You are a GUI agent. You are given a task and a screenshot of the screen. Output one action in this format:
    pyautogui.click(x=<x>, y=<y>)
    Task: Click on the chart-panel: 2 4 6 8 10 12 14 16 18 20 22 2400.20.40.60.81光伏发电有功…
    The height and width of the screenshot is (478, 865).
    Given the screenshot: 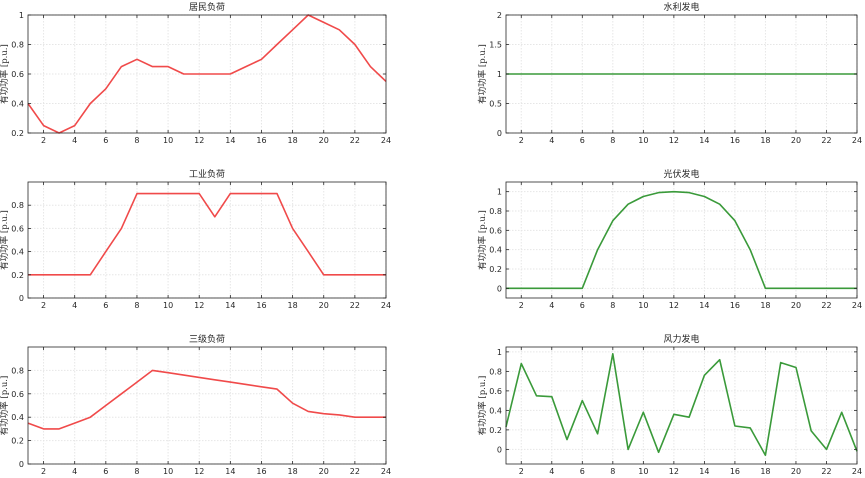 What is the action you would take?
    pyautogui.click(x=669, y=239)
    